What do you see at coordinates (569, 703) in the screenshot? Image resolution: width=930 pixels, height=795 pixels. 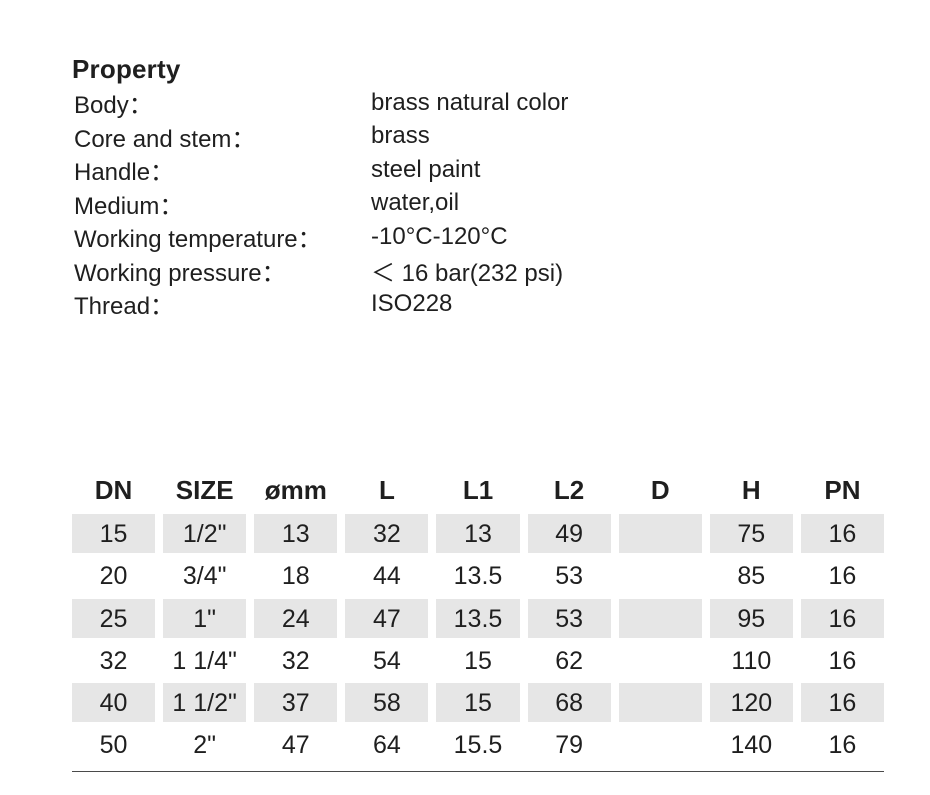 I see `table-cell: 68` at bounding box center [569, 703].